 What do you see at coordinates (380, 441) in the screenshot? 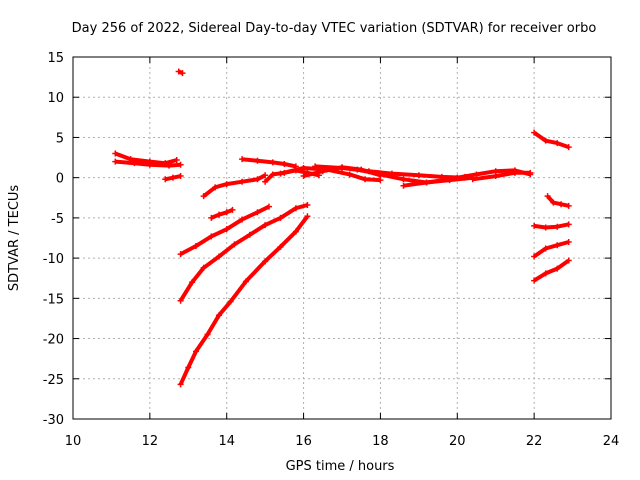
I see `x-tick-label: 18` at bounding box center [380, 441].